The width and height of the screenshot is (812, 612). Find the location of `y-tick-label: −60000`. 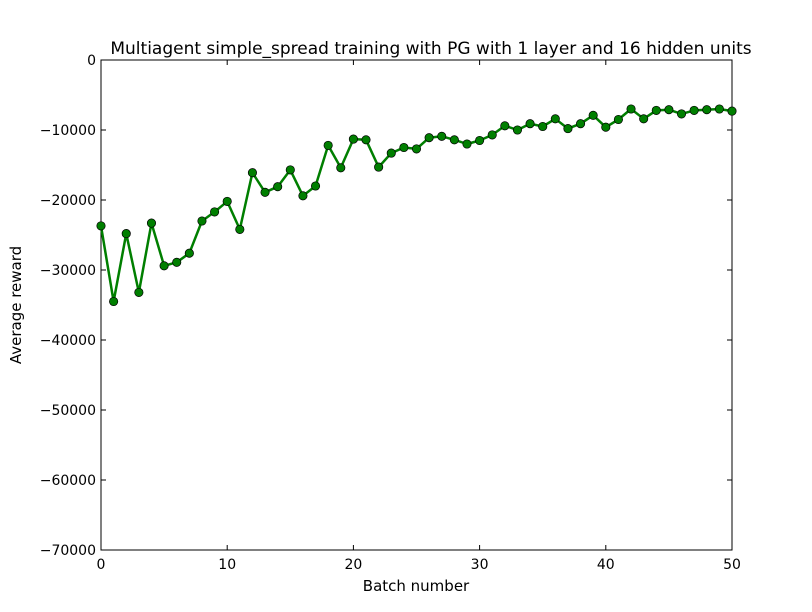

y-tick-label: −60000 is located at coordinates (68, 481).